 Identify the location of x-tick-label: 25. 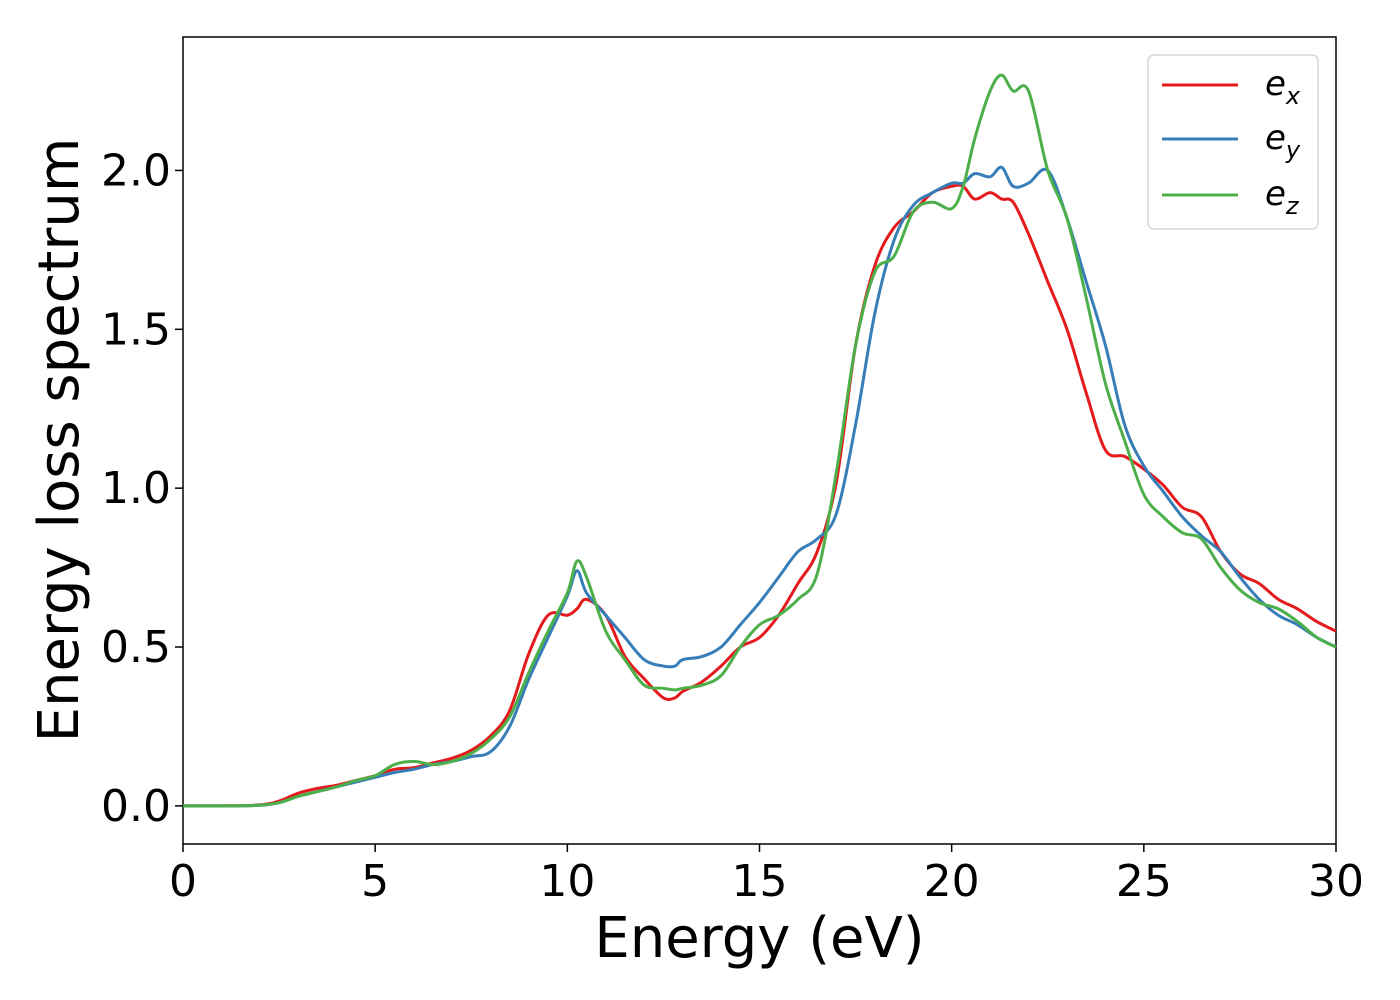
(1144, 881).